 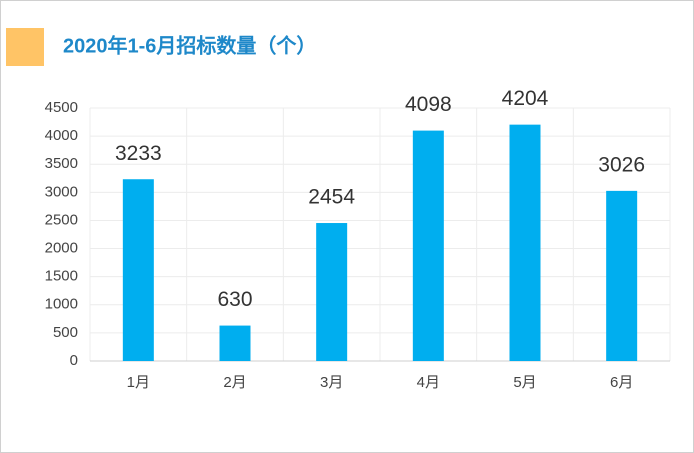 What do you see at coordinates (61, 219) in the screenshot?
I see `y-tick-label: 2500` at bounding box center [61, 219].